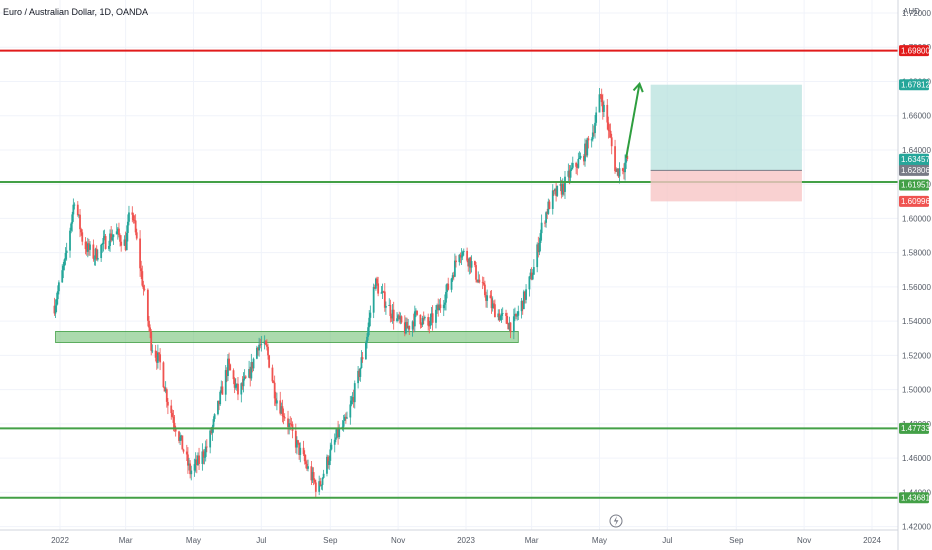 The width and height of the screenshot is (932, 550). Describe the element at coordinates (916, 458) in the screenshot. I see `y-tick-label: 1.46000` at that location.